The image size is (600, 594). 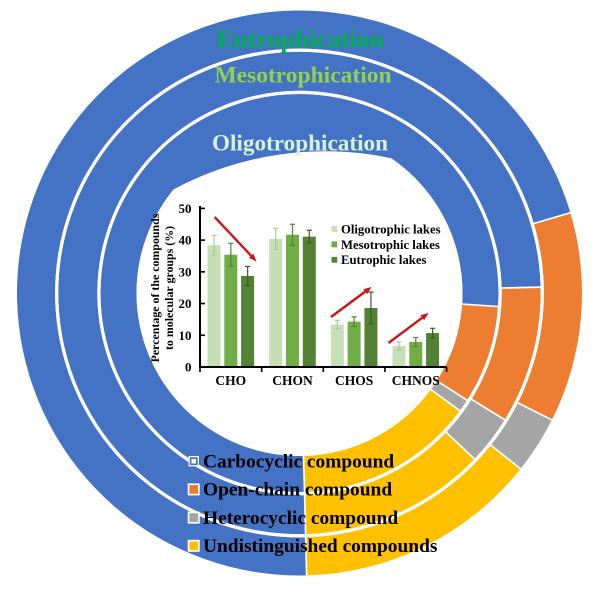 I want to click on svg-text: 40, so click(x=185, y=240).